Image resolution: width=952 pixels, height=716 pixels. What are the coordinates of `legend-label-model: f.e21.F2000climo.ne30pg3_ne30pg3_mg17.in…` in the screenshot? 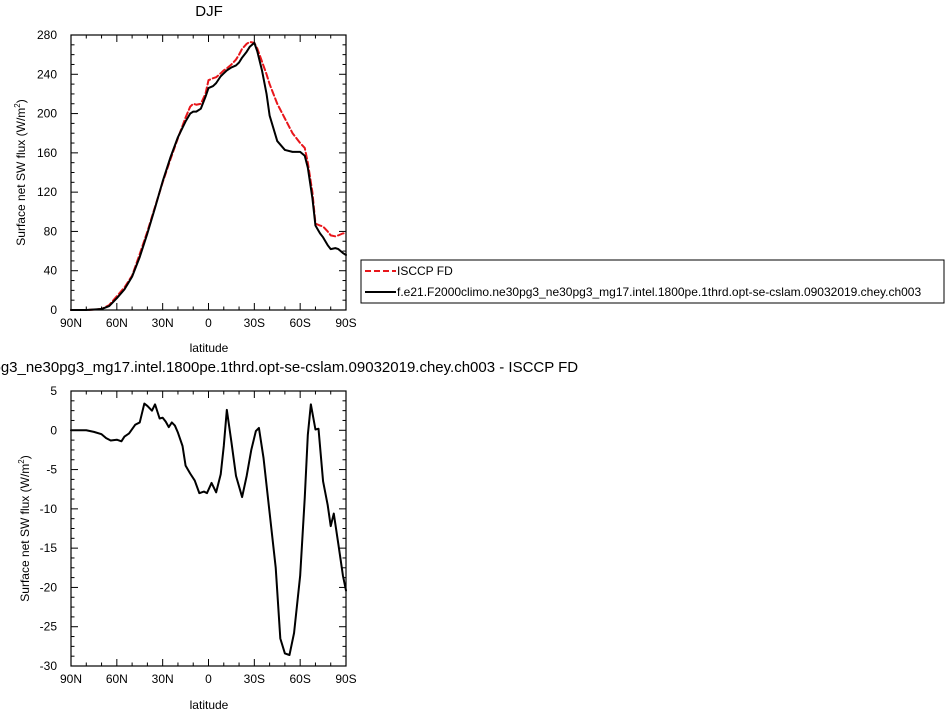 It's located at (659, 292).